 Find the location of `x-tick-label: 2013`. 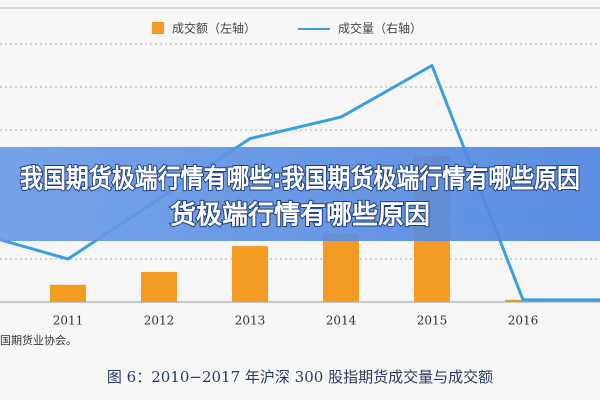

x-tick-label: 2013 is located at coordinates (250, 321).